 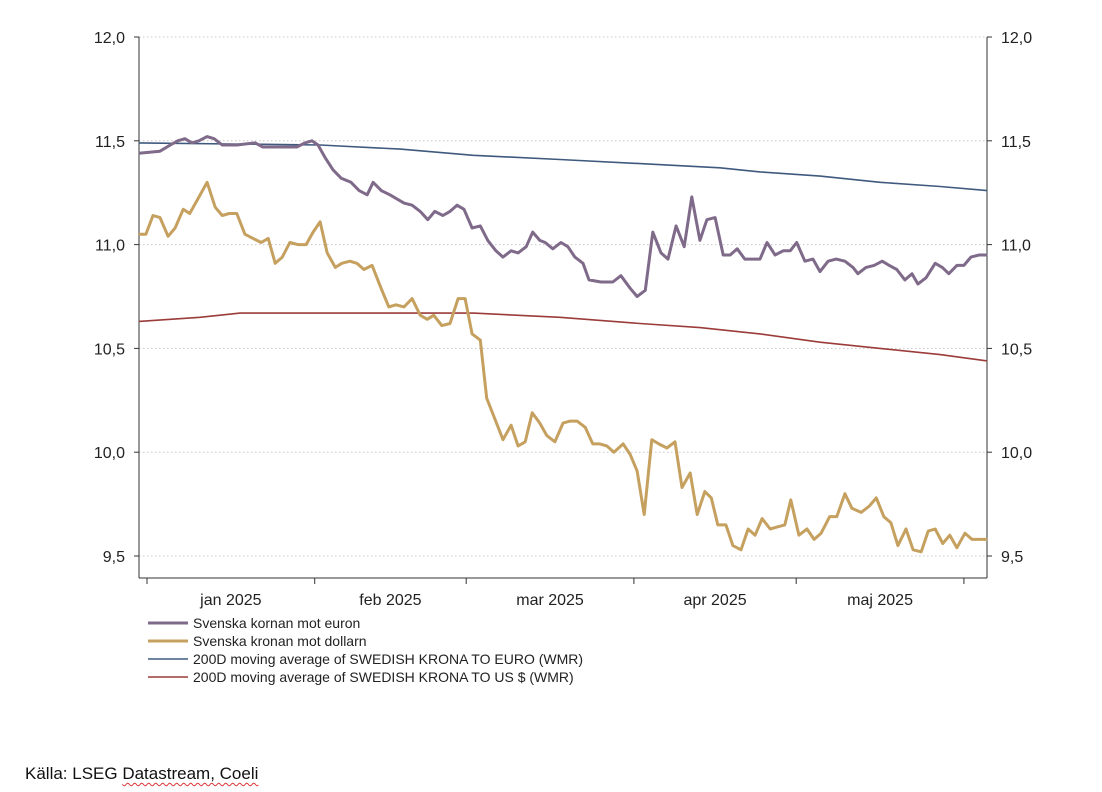 I want to click on y-tick-label-left: 11,0, so click(x=110, y=246).